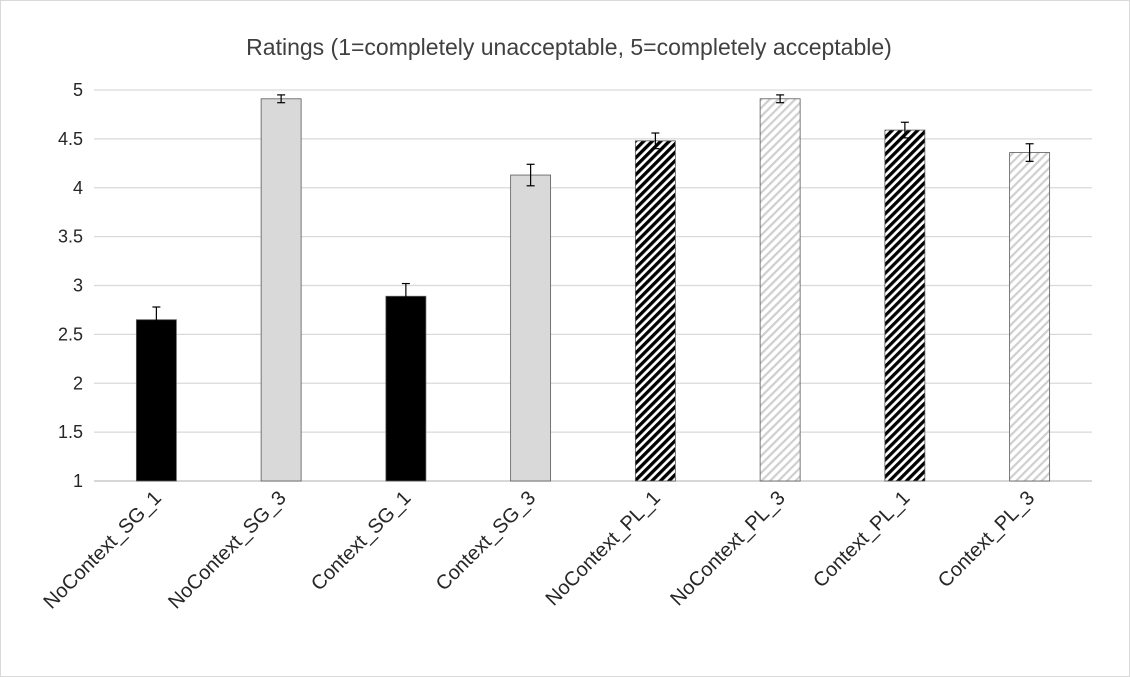 The width and height of the screenshot is (1130, 677). I want to click on y-tick-label: 5, so click(78, 90).